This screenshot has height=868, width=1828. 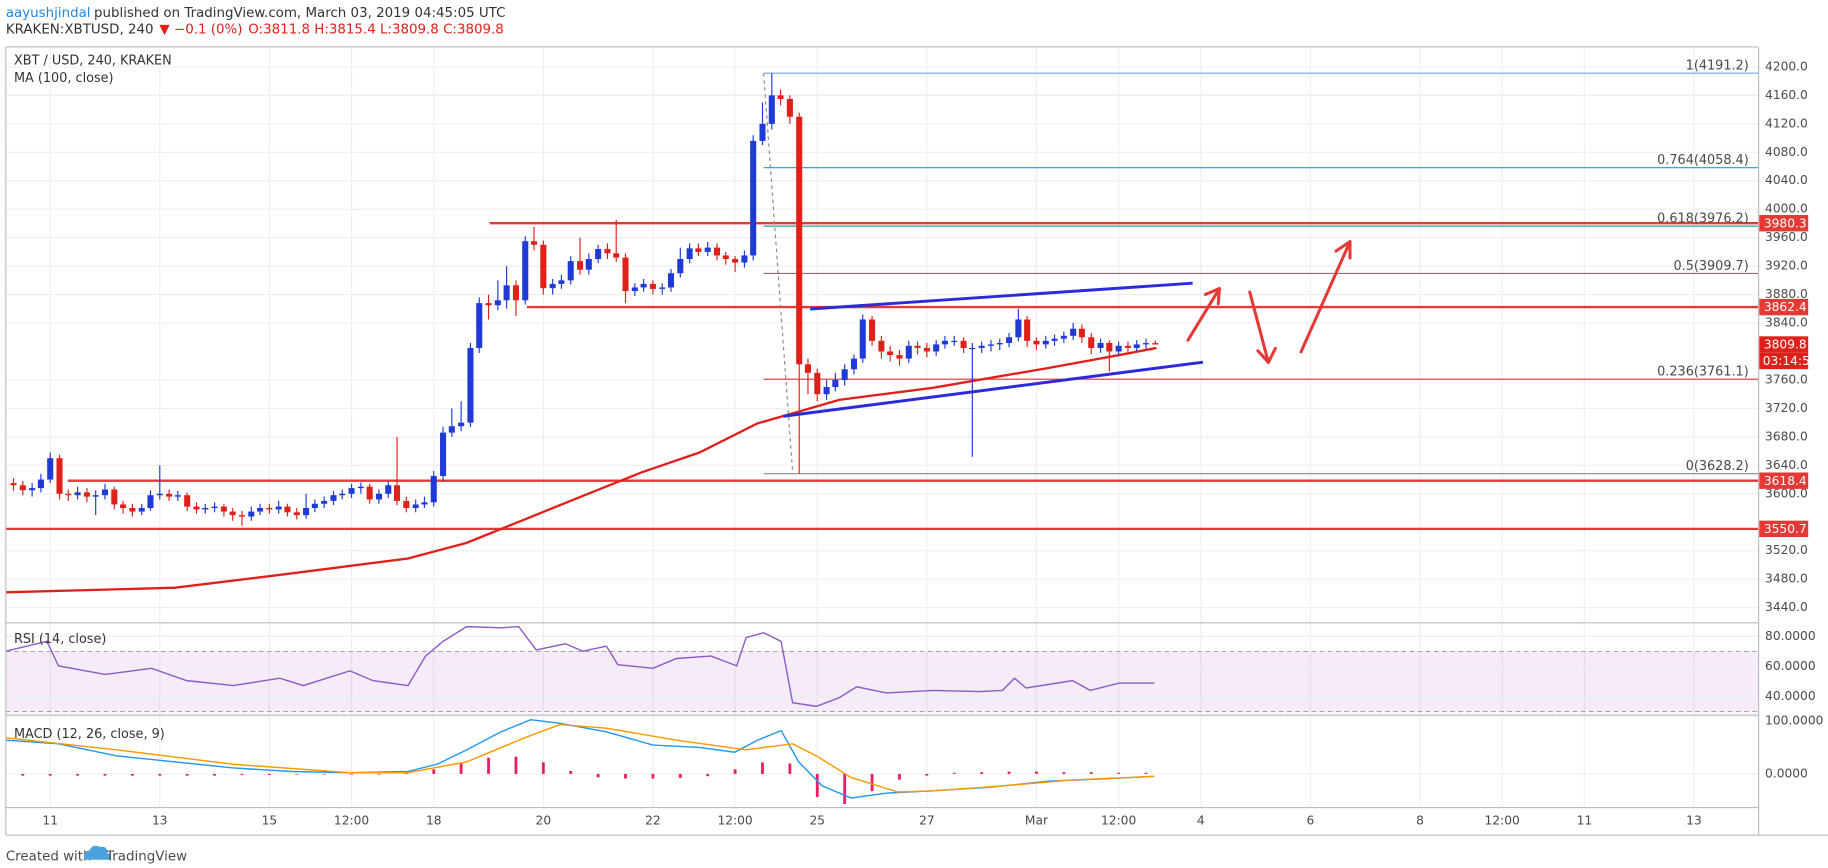 I want to click on fib-label: 0.764(4058.4), so click(x=1703, y=160).